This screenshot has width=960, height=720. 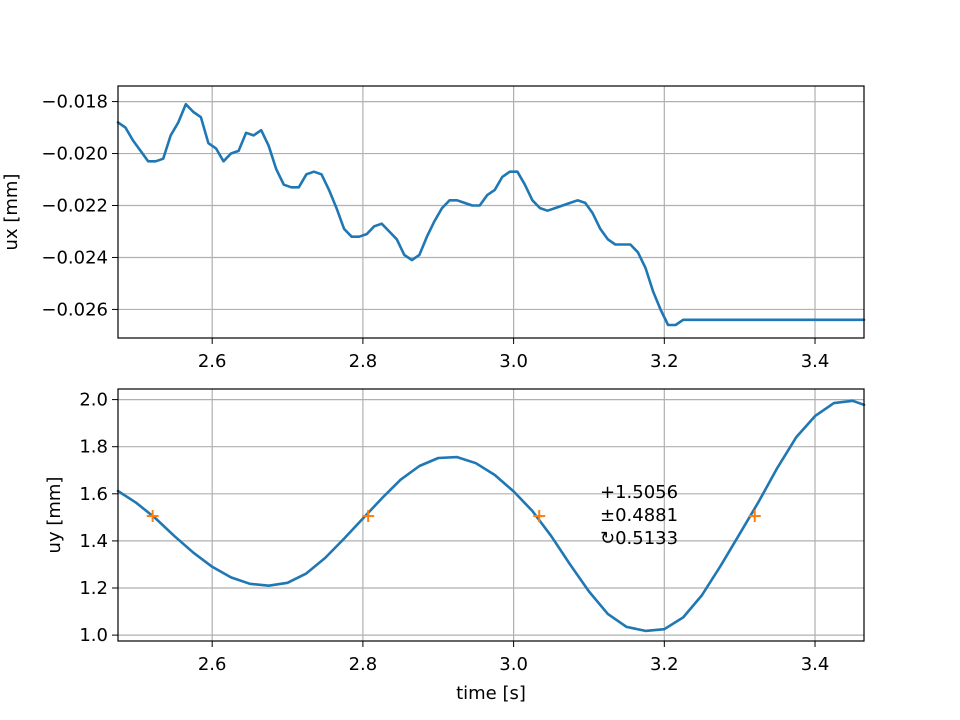 I want to click on ux-xticks: 2.6 2.8 3.0 3.2 3.4, so click(x=513, y=355).